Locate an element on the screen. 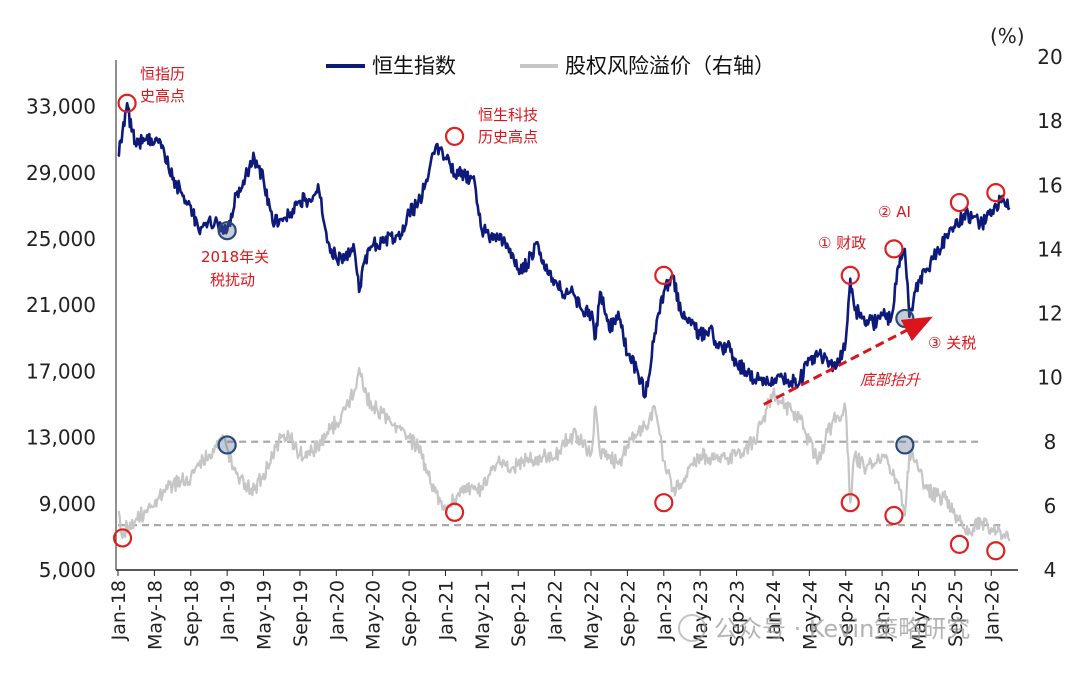  right-tick-label: 10 is located at coordinates (1049, 378).